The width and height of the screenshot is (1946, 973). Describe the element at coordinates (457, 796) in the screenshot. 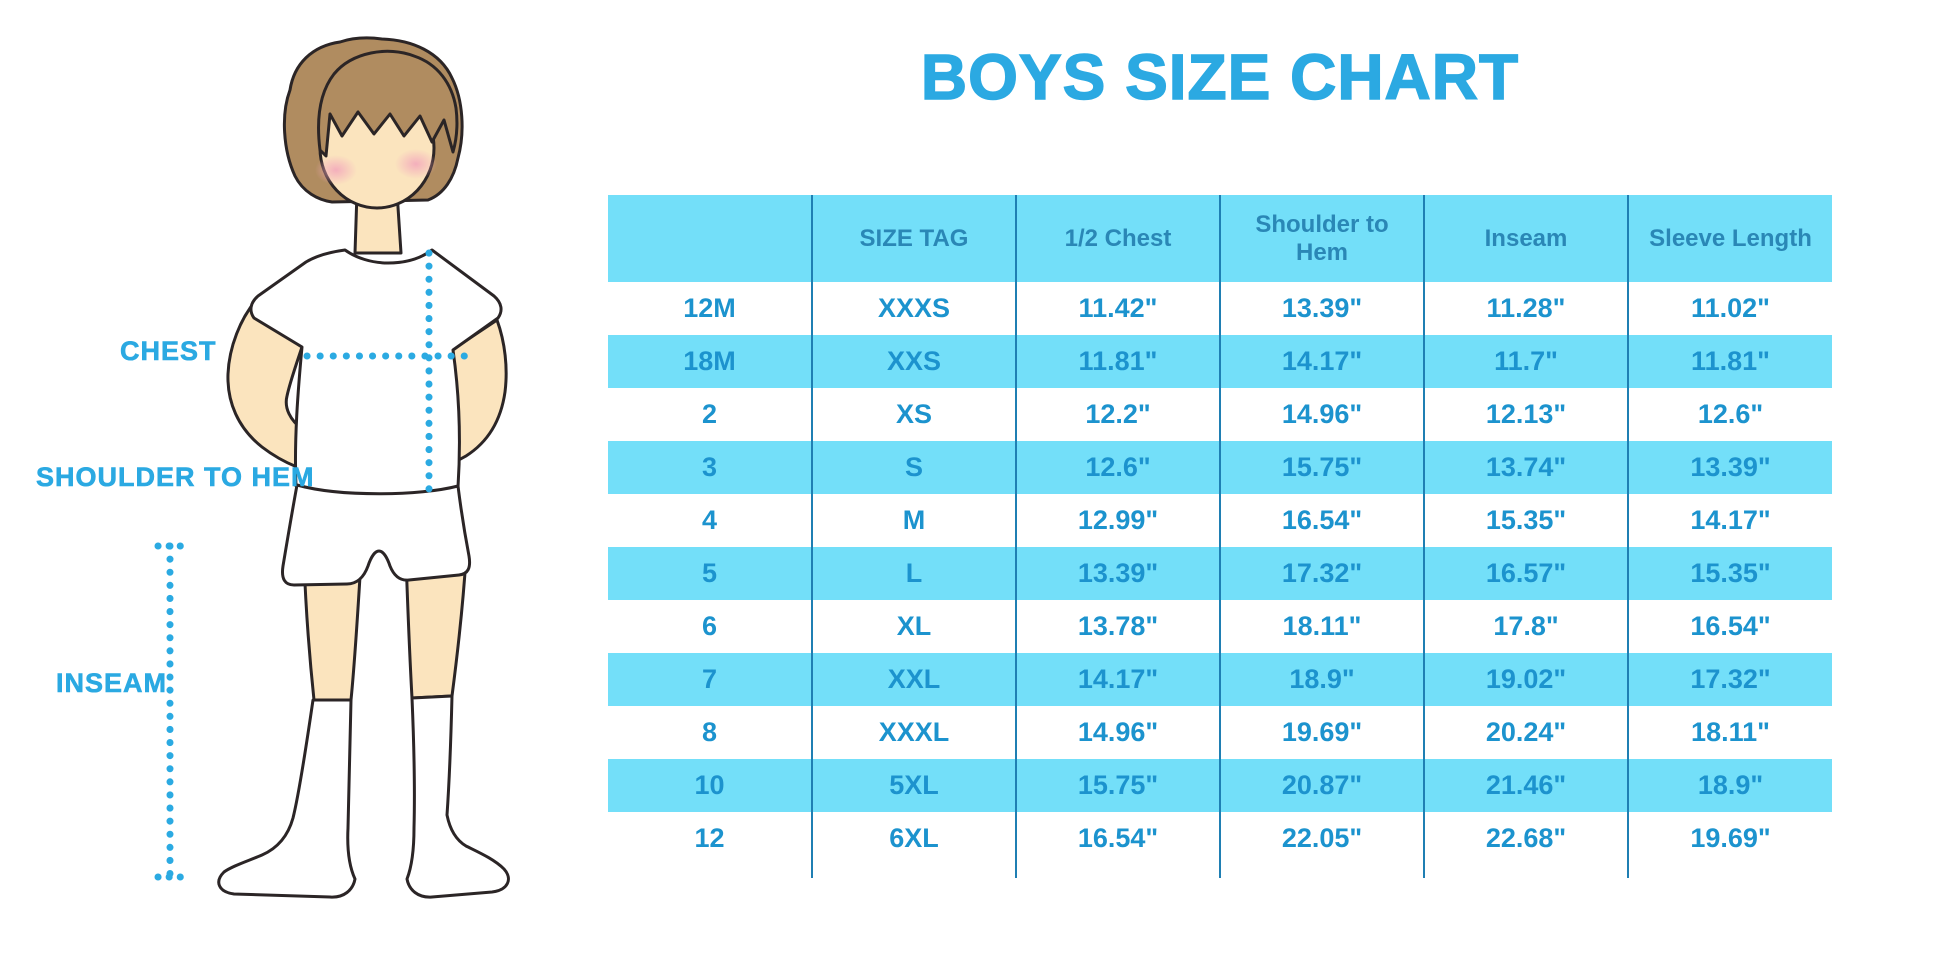

I see `boy-right-sock` at that location.